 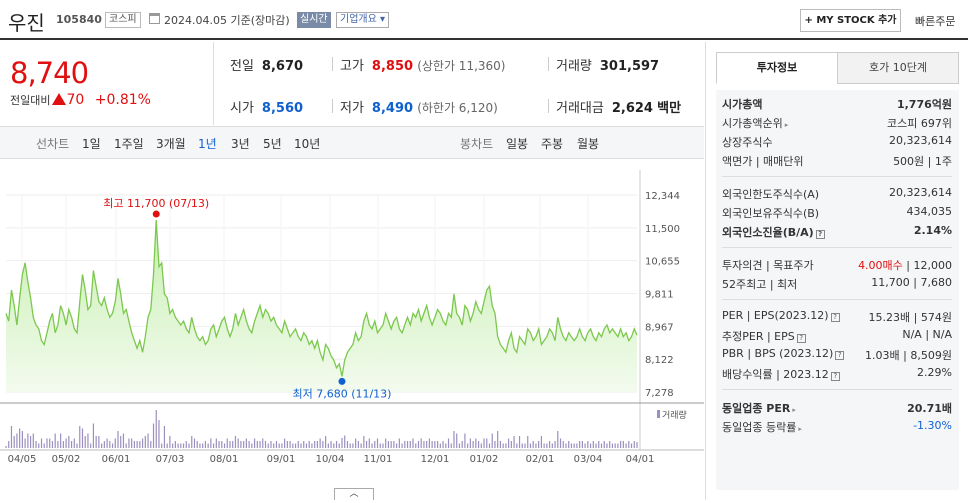 I want to click on add-mystock-button: + MY STOCK 추가, so click(x=850, y=20).